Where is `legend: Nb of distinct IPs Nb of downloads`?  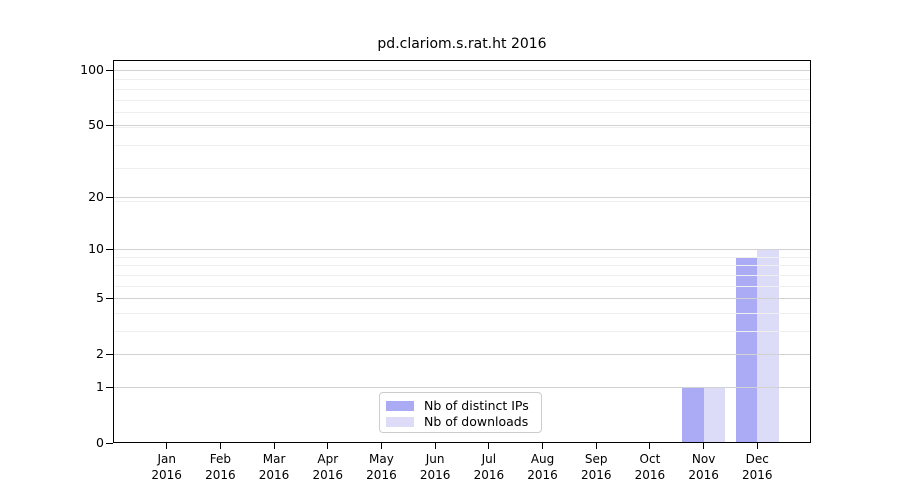
legend: Nb of distinct IPs Nb of downloads is located at coordinates (460, 412).